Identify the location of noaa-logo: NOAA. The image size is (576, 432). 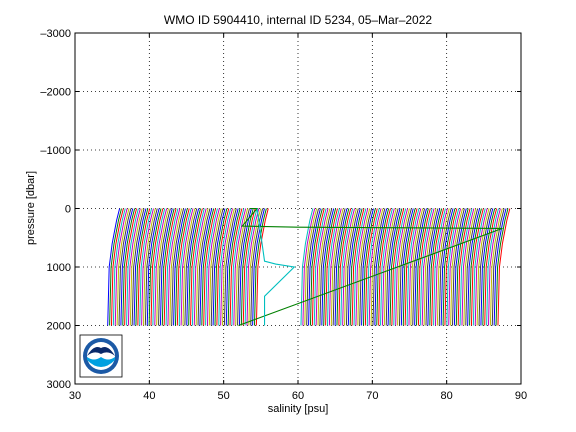
(101, 356).